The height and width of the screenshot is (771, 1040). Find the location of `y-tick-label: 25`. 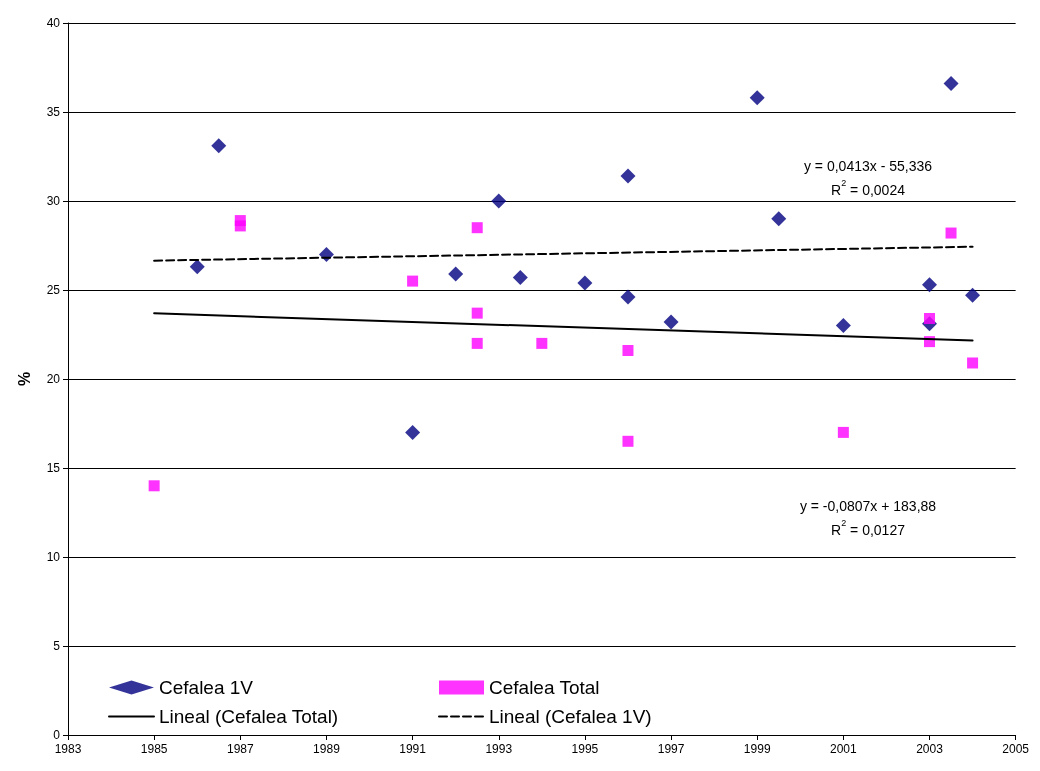

y-tick-label: 25 is located at coordinates (53, 290).